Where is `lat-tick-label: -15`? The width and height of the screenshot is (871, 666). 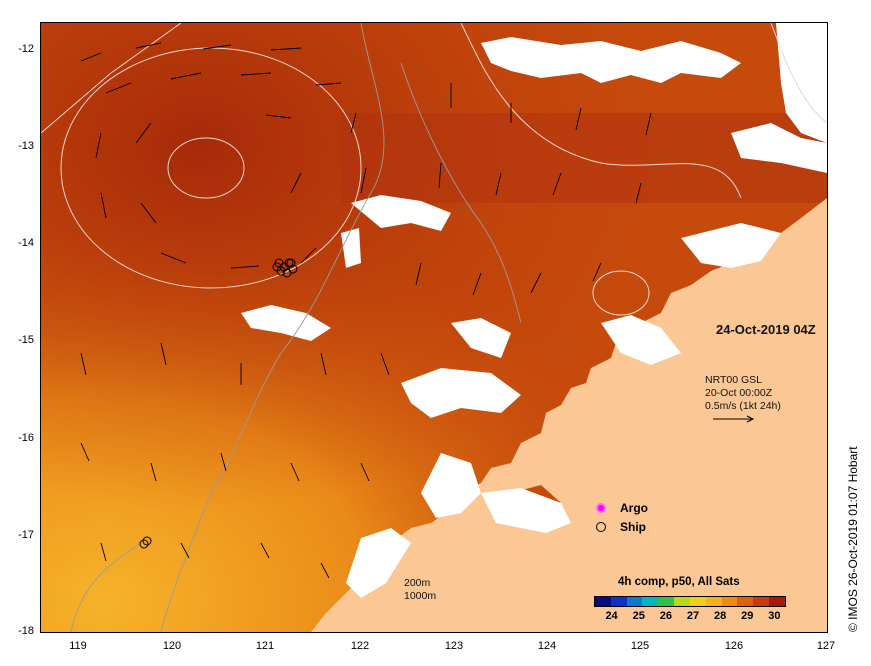 lat-tick-label: -15 is located at coordinates (26, 340).